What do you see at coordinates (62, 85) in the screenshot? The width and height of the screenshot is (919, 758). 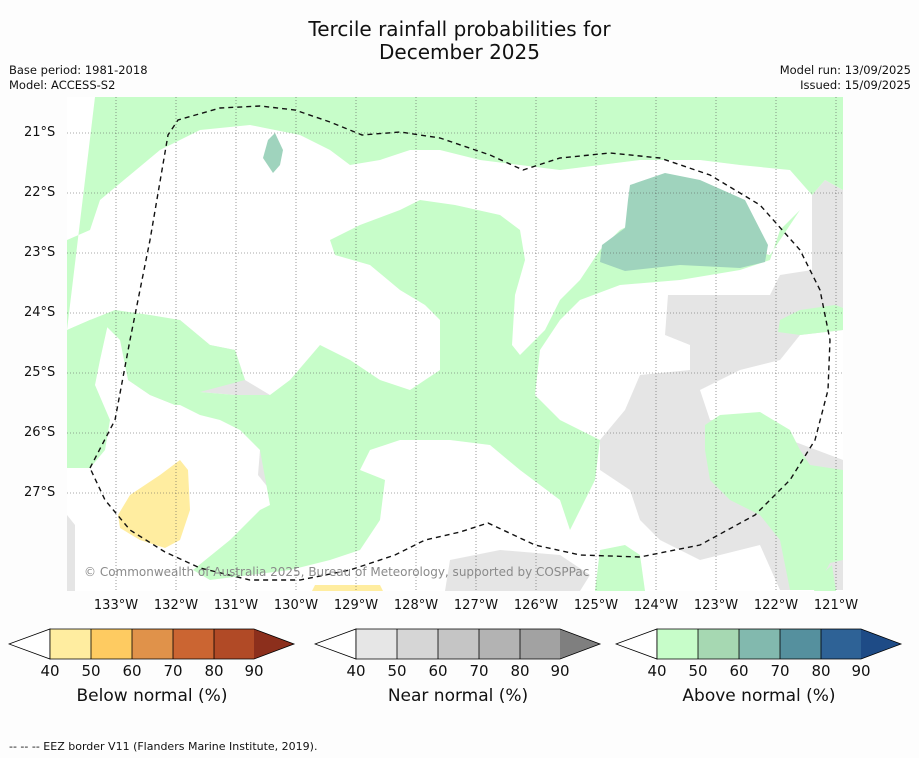 I see `model-name: Model: ACCESS-S2` at bounding box center [62, 85].